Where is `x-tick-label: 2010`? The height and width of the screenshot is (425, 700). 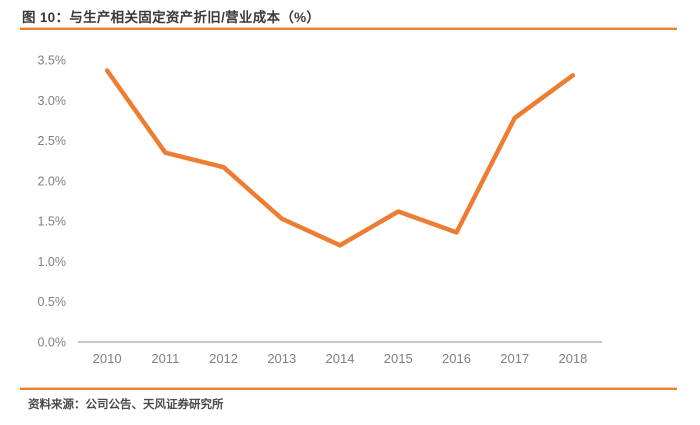 x-tick-label: 2010 is located at coordinates (107, 358).